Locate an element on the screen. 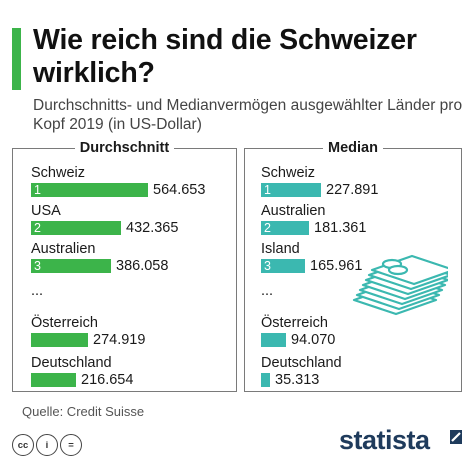 The image size is (474, 474). average-rank-label: 1 is located at coordinates (37, 190).